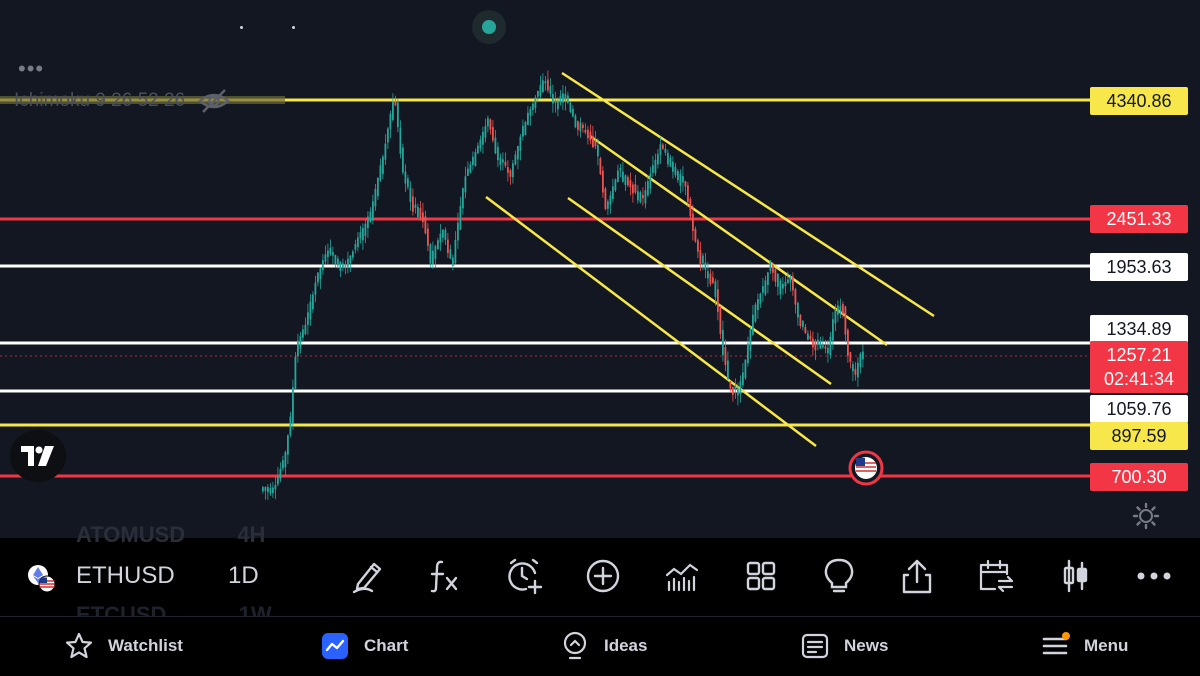 This screenshot has width=1200, height=676. Describe the element at coordinates (142, 100) in the screenshot. I see `indicator-band` at that location.